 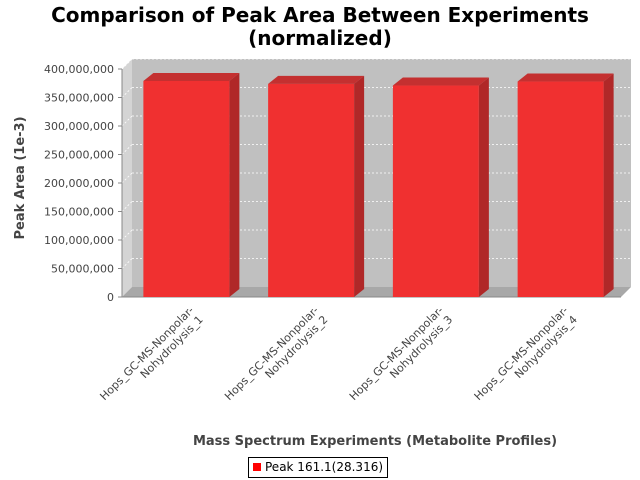 I want to click on y-tick-label: 400,000,000, so click(x=79, y=69).